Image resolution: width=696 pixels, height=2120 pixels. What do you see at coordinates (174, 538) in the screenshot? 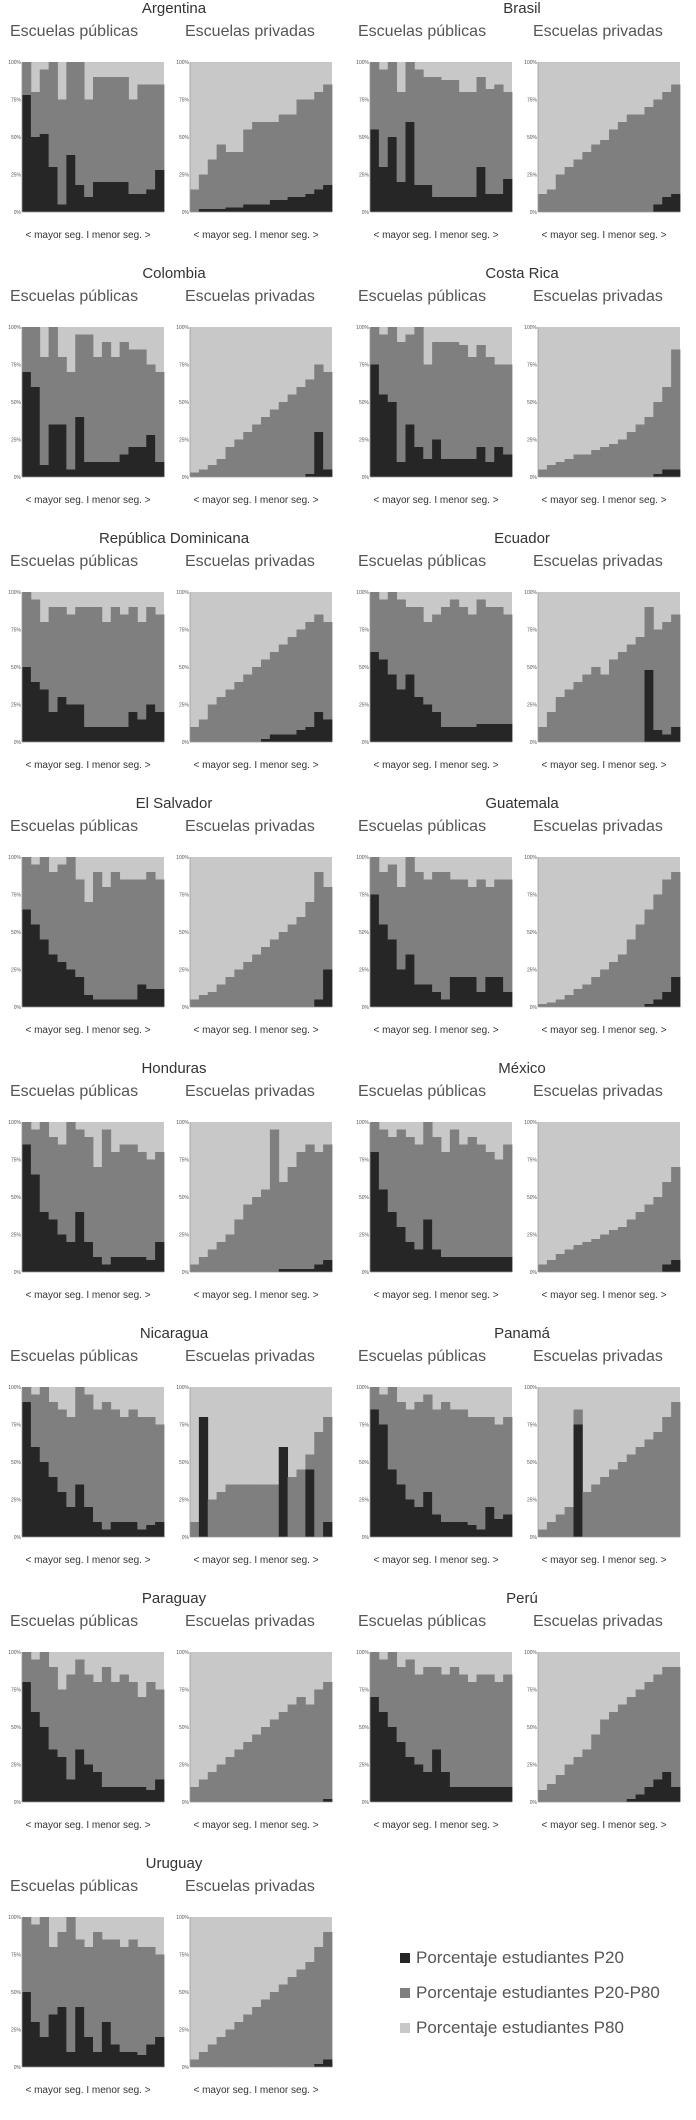
I see `country-title: República Dominicana` at bounding box center [174, 538].